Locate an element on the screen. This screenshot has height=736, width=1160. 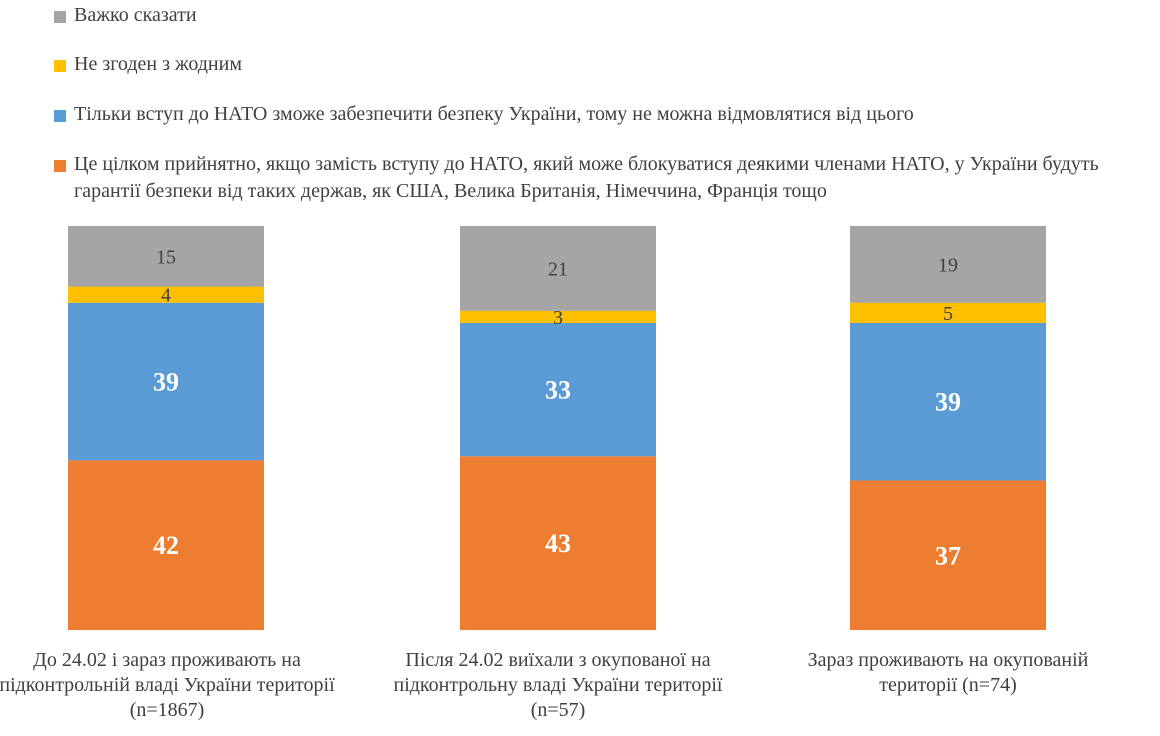
data-label-hard-to-say-1: 15 is located at coordinates (166, 257).